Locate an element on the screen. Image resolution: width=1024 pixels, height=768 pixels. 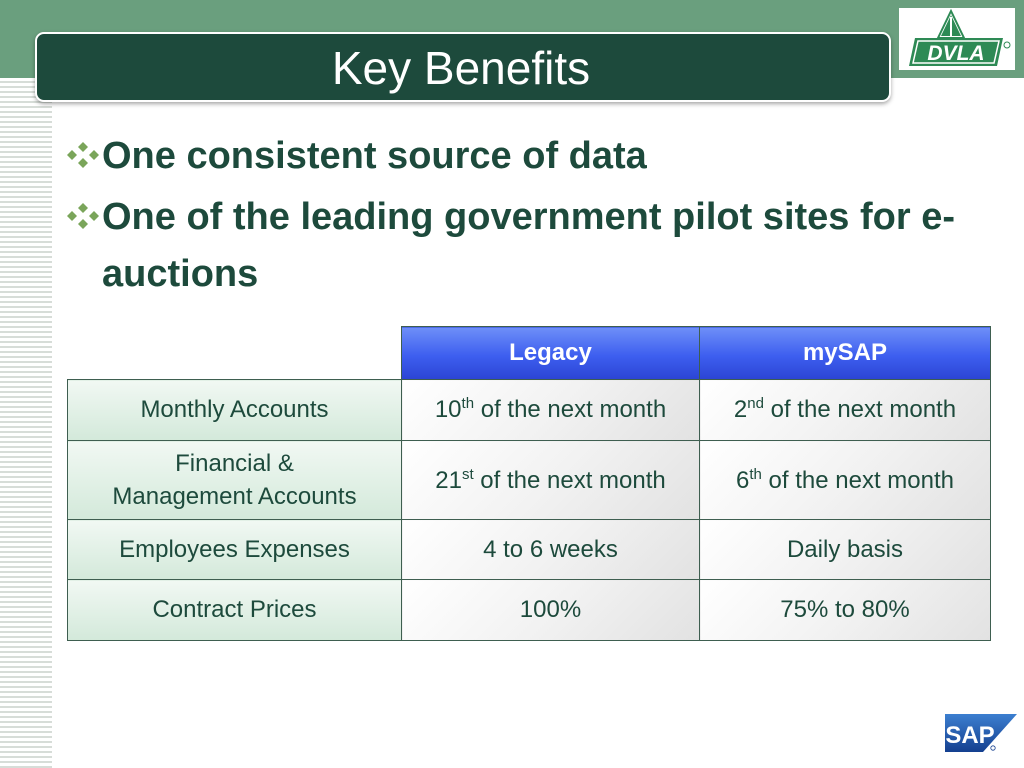
bullet-item: One consistent source of data is located at coordinates (516, 156).